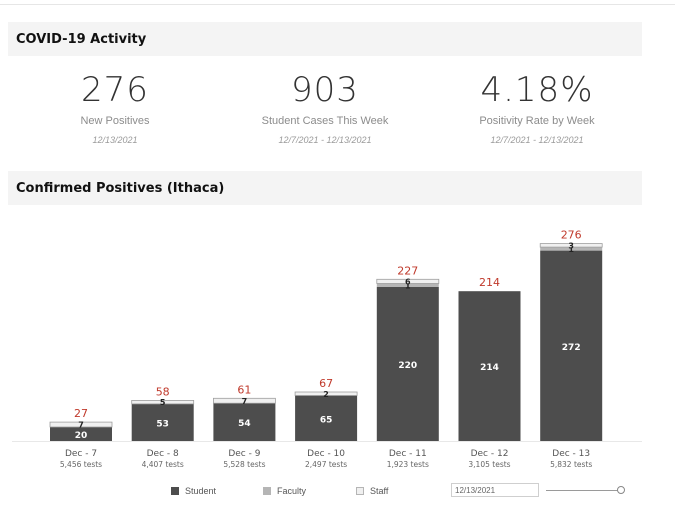 The image size is (675, 515). What do you see at coordinates (337, 2) in the screenshot?
I see `top-divider` at bounding box center [337, 2].